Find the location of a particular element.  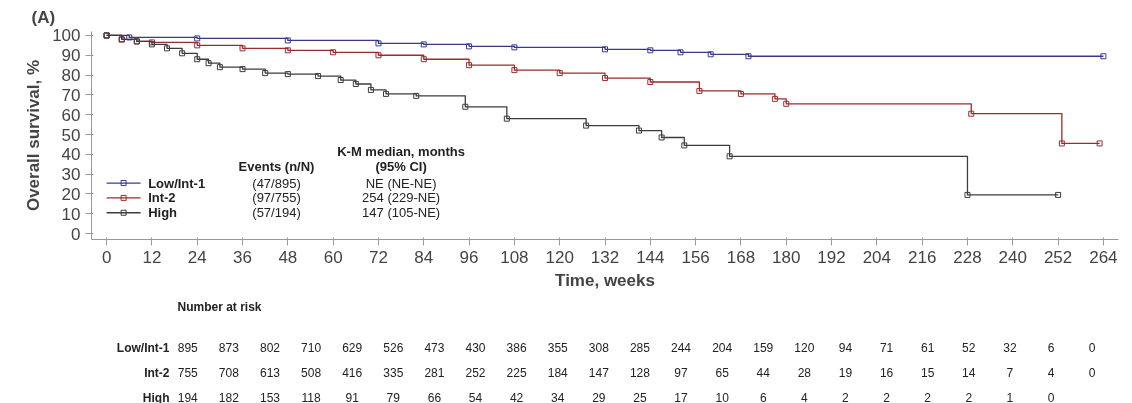

x-tick-label: 60 is located at coordinates (333, 257).